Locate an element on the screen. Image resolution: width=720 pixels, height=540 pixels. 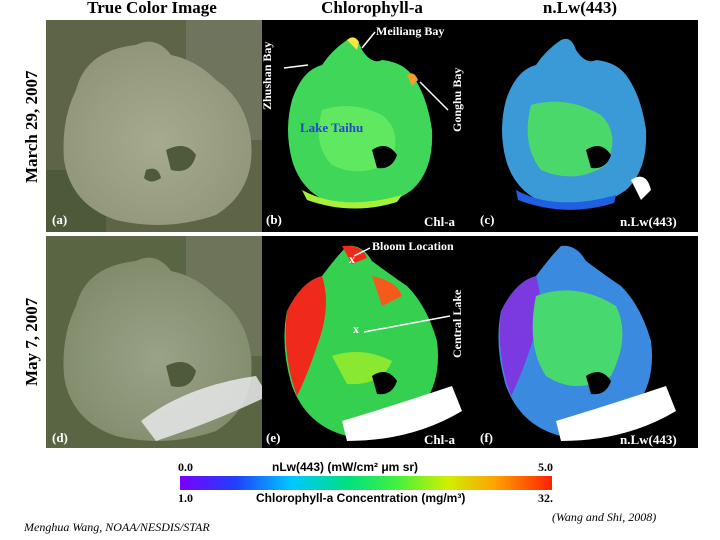
colorbar-bottom-min: 1.0 is located at coordinates (185, 498).